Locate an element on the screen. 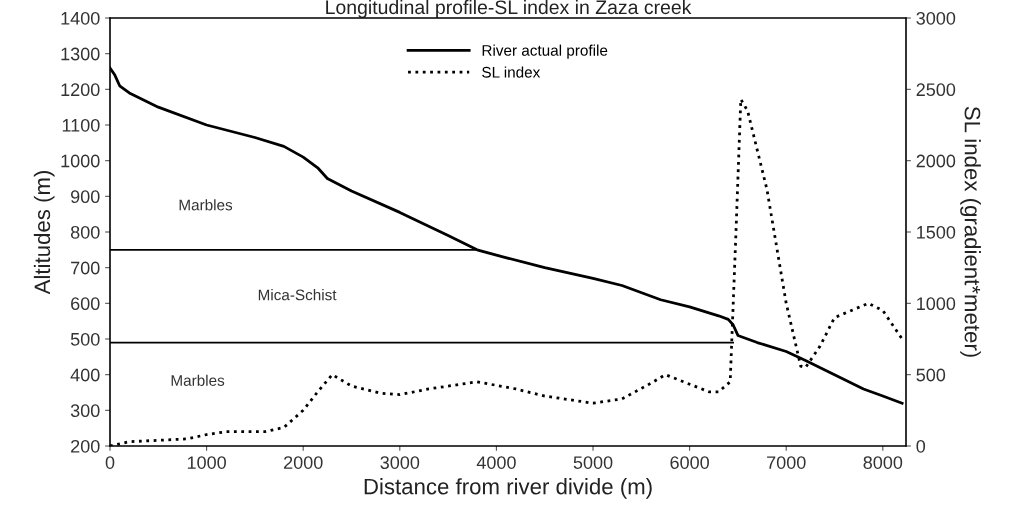  annotation: Mica-Schist is located at coordinates (297, 295).